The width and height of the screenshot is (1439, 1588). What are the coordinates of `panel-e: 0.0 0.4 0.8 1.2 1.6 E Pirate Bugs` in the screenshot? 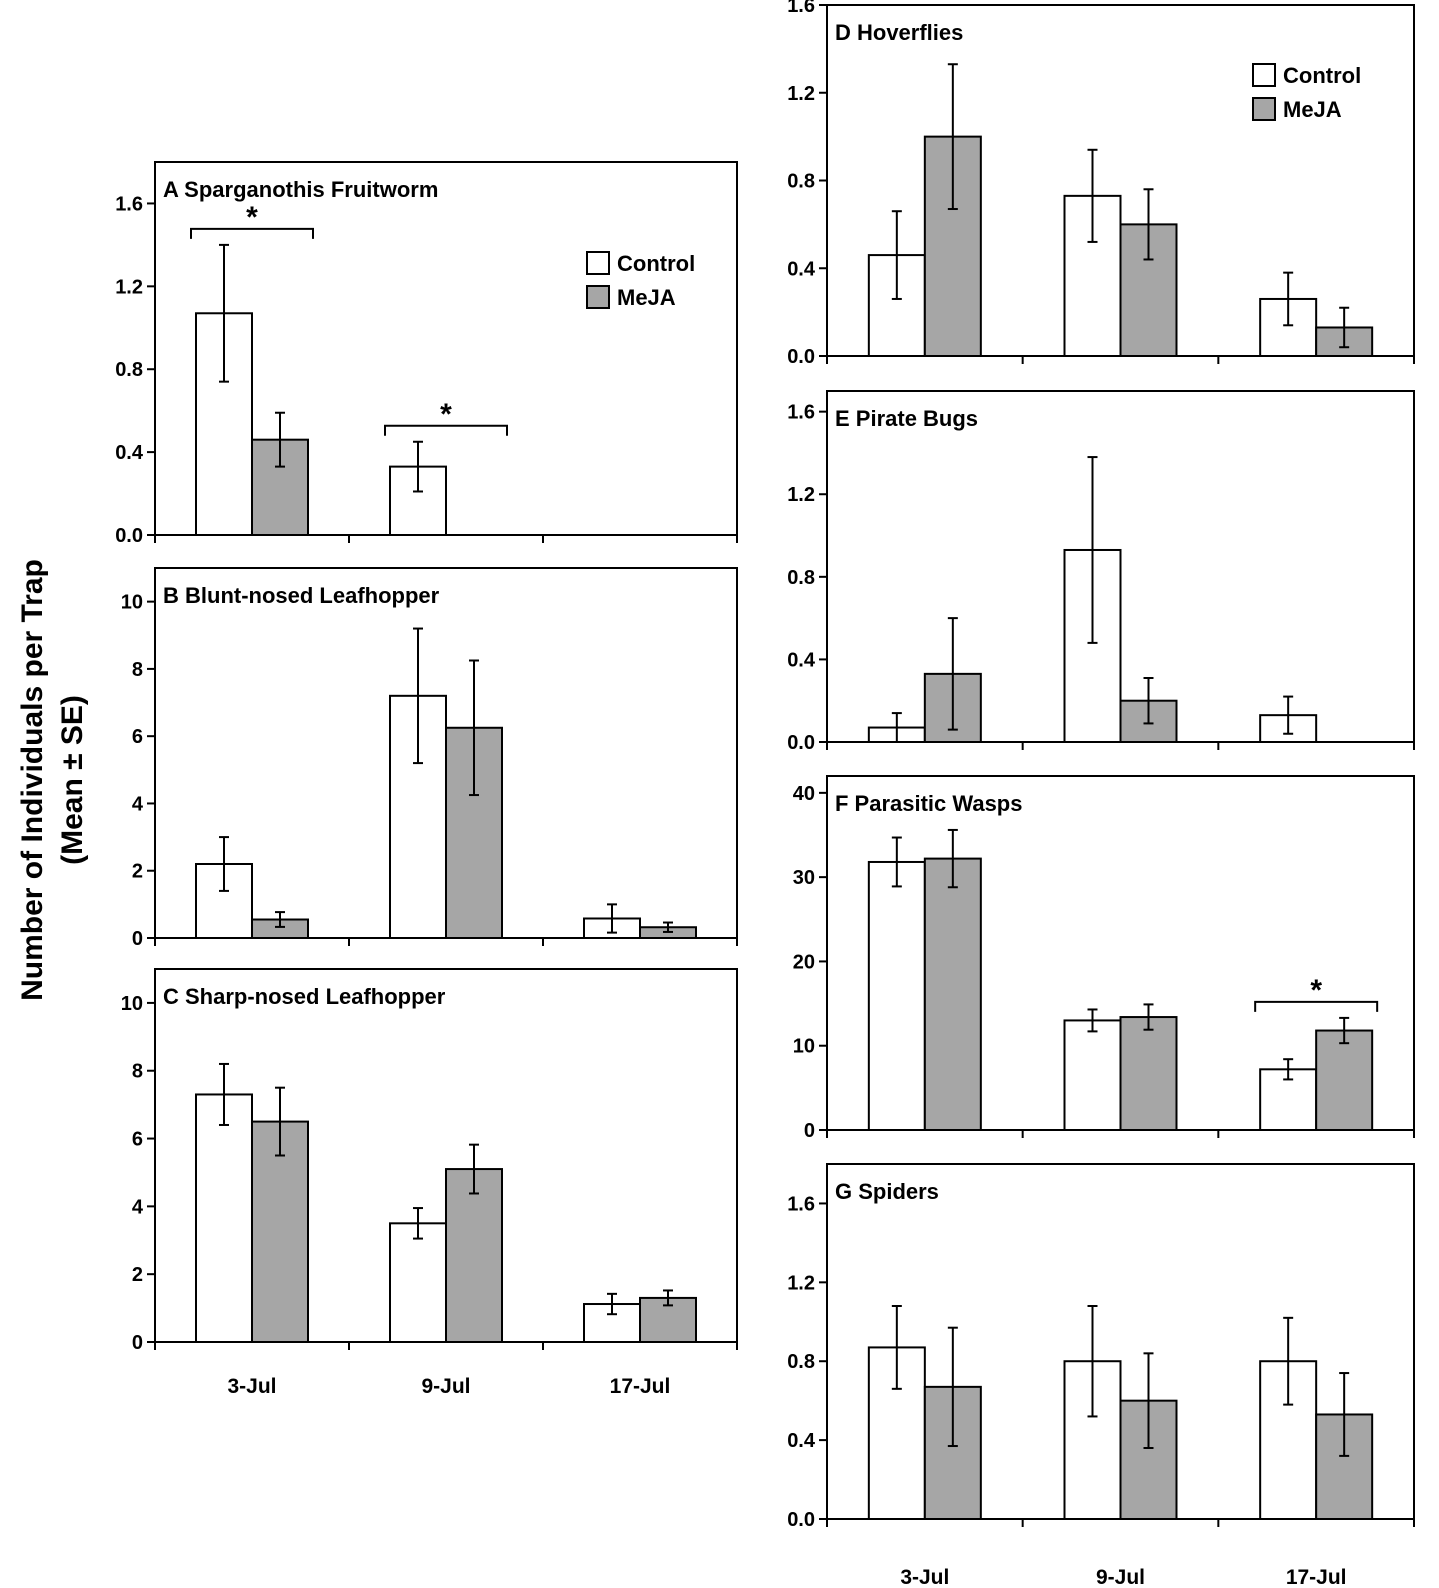 It's located at (1101, 572).